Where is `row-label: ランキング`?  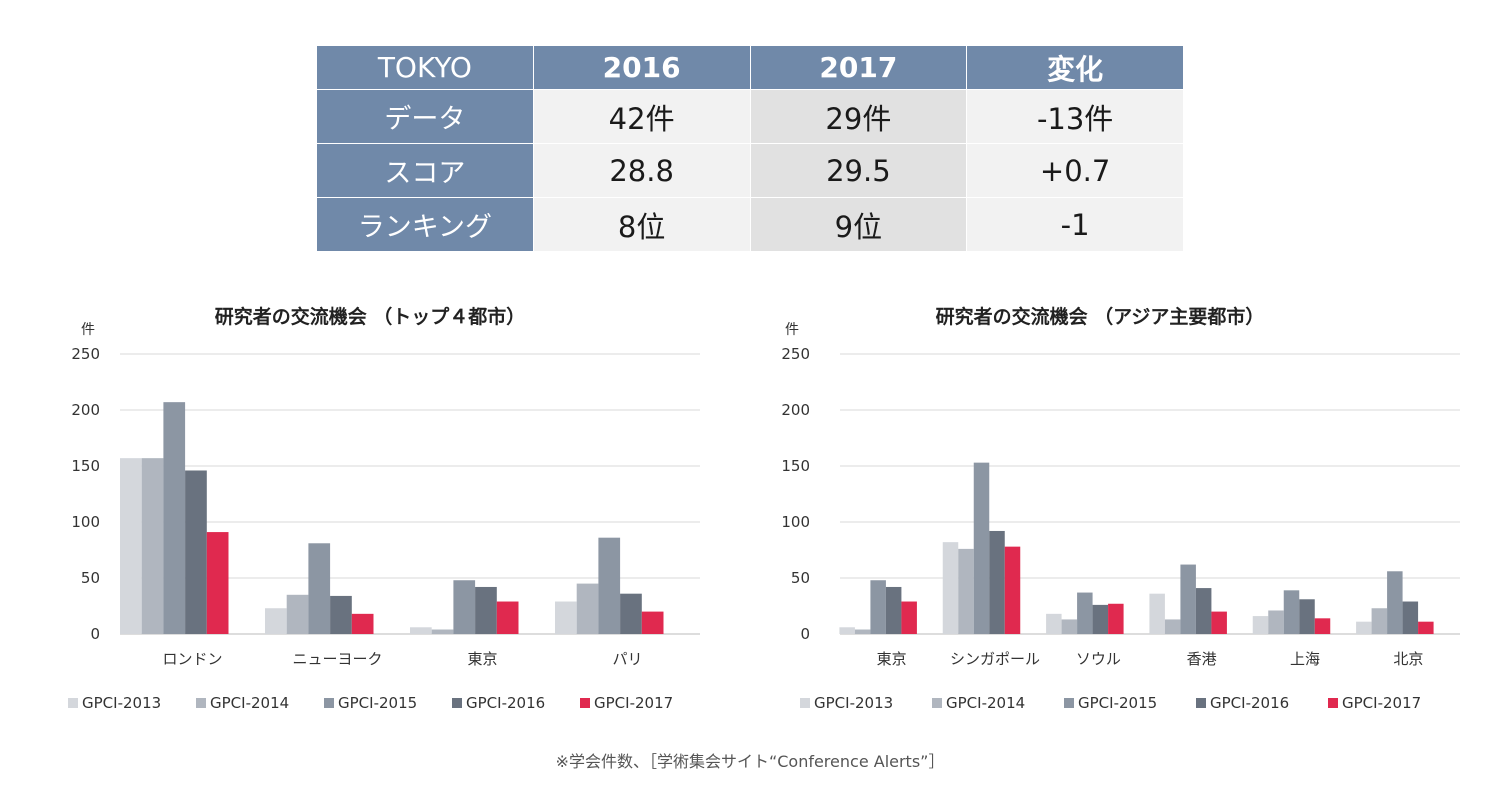 row-label: ランキング is located at coordinates (425, 224).